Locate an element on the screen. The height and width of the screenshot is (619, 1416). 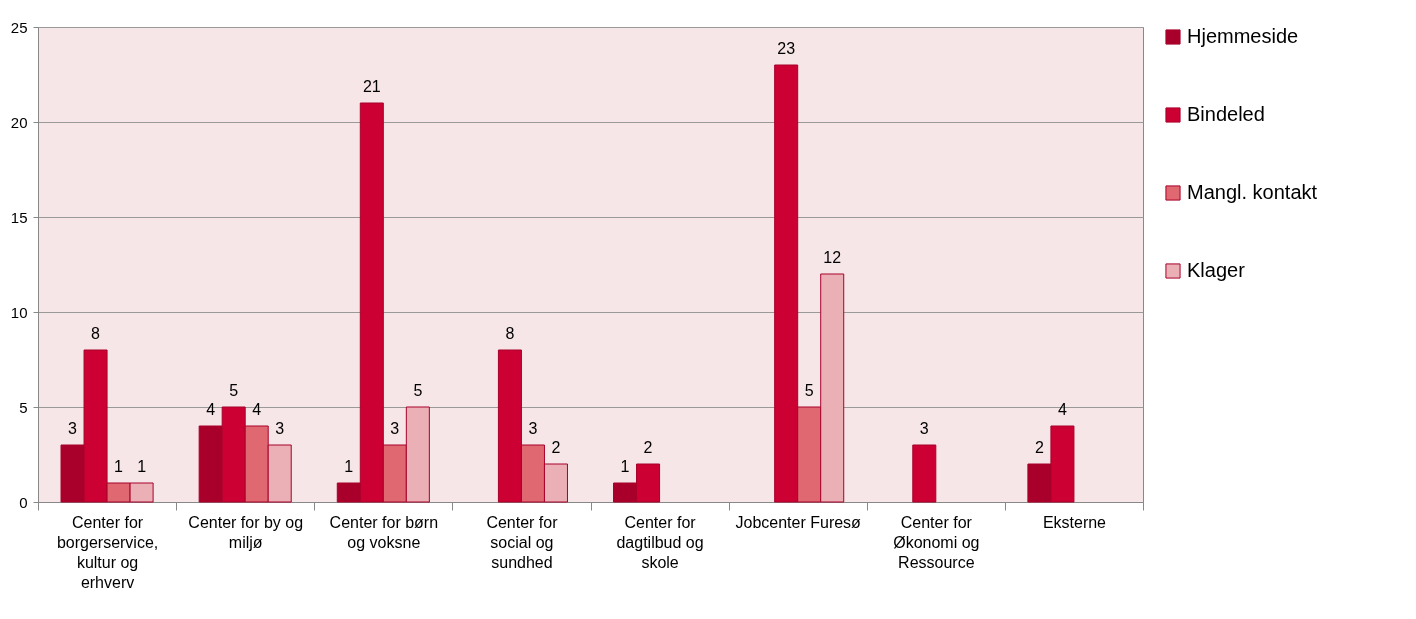
bar is located at coordinates (924, 473).